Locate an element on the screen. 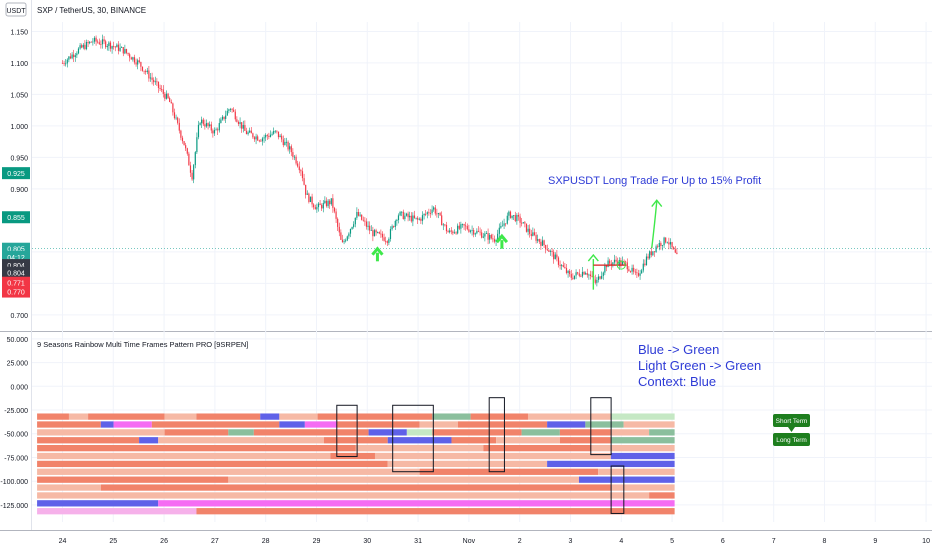 Image resolution: width=932 pixels, height=550 pixels. price-tag-label: 0.770 is located at coordinates (16, 293).